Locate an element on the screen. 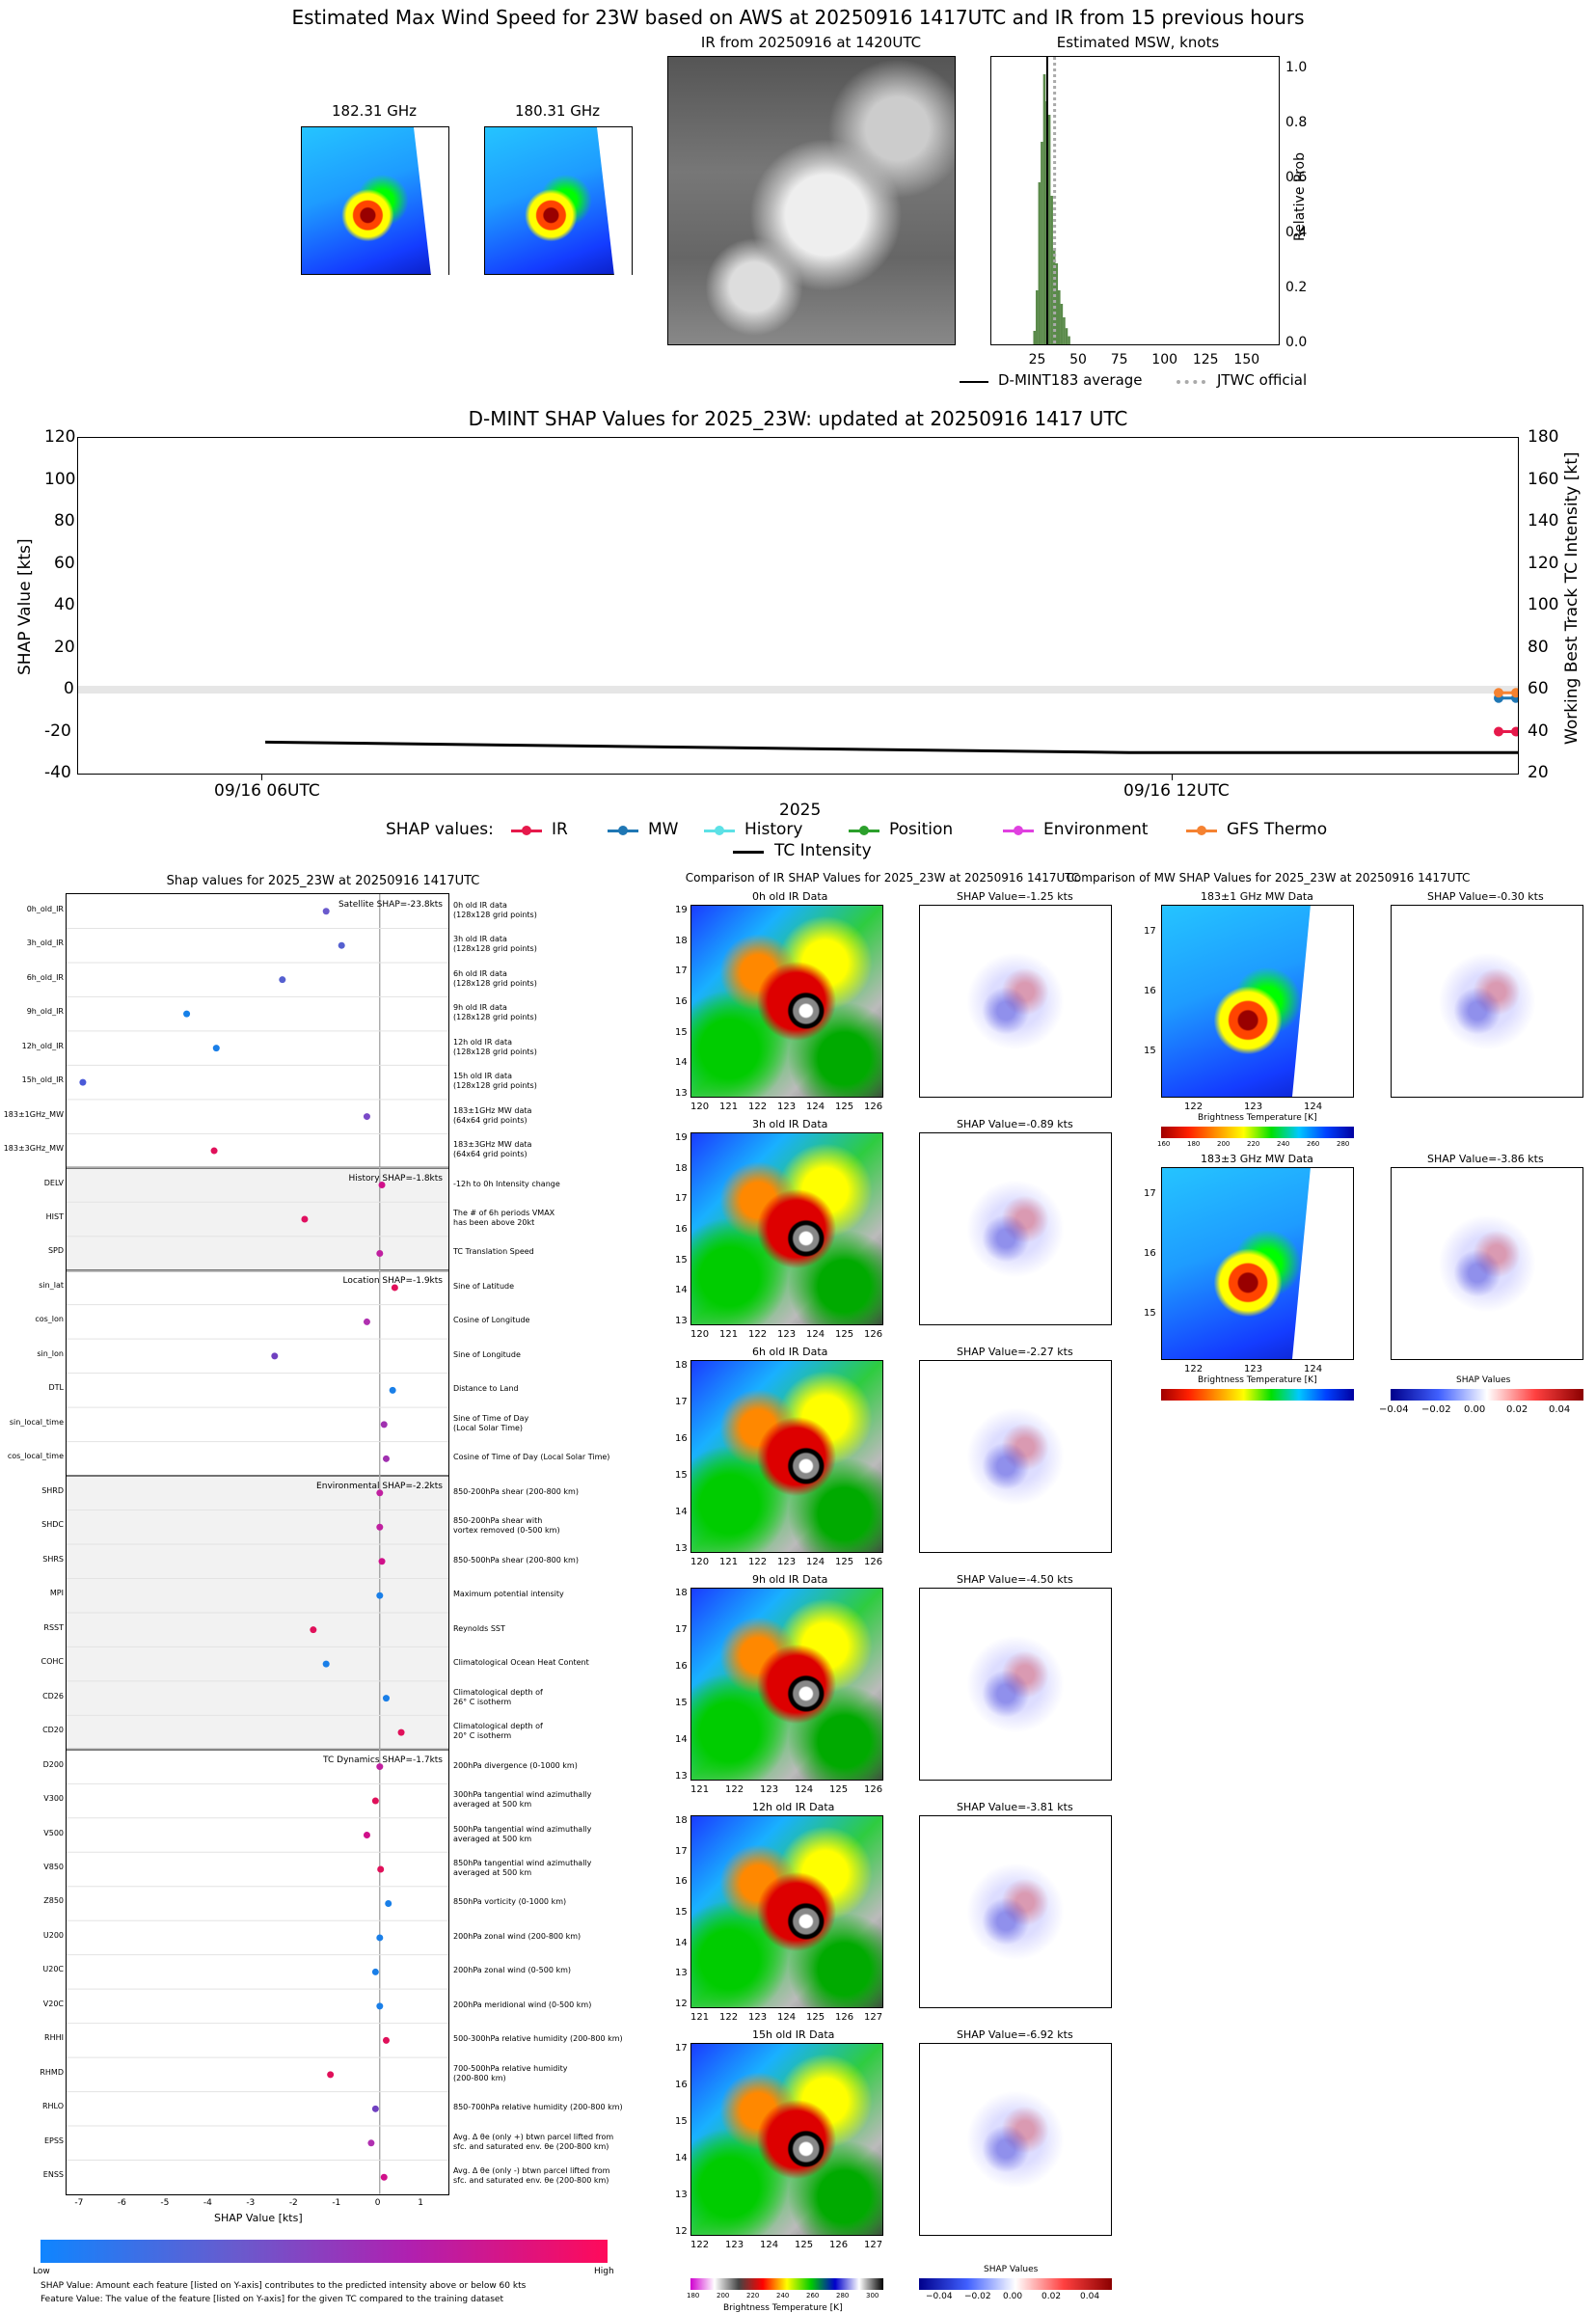  feature-group-label: Environmental SHAP=-2.2kts is located at coordinates (380, 1487).